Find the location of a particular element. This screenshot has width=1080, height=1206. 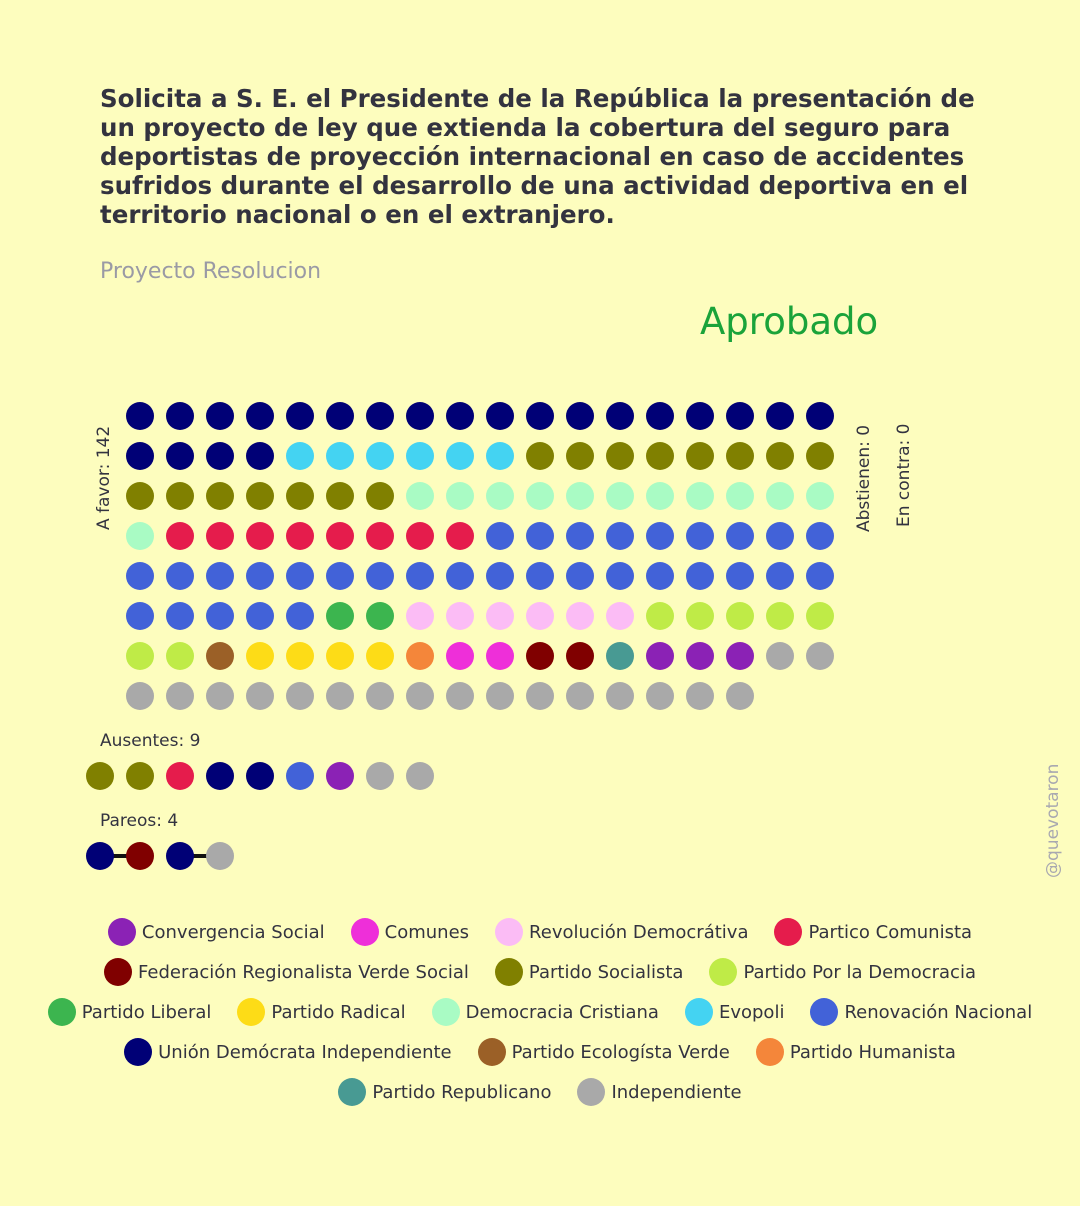

vote-type-subtitle: Proyecto Resolucion is located at coordinates (211, 271).